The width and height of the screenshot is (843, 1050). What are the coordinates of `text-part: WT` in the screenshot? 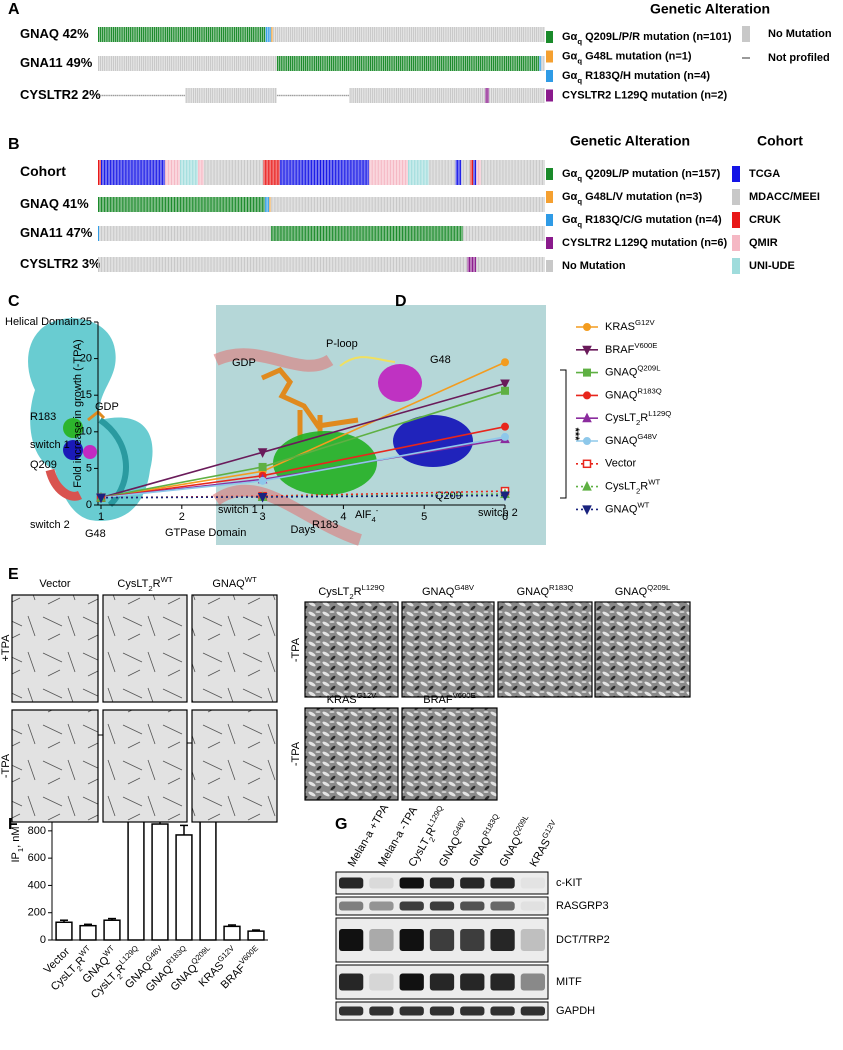 It's located at (167, 579).